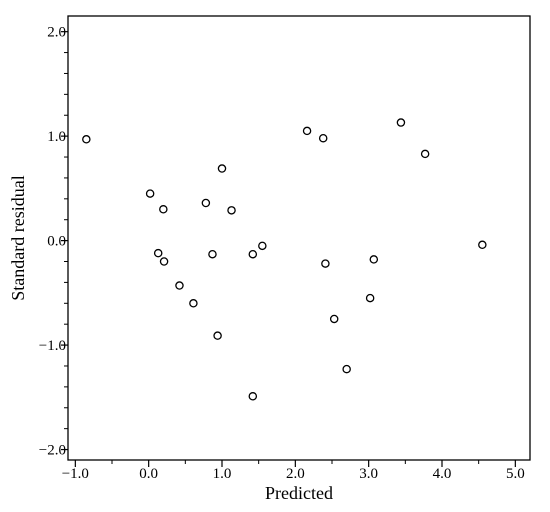  I want to click on y-axis: −2.0 −1.0 0.0 1.0 2.0, so click(53, 242).